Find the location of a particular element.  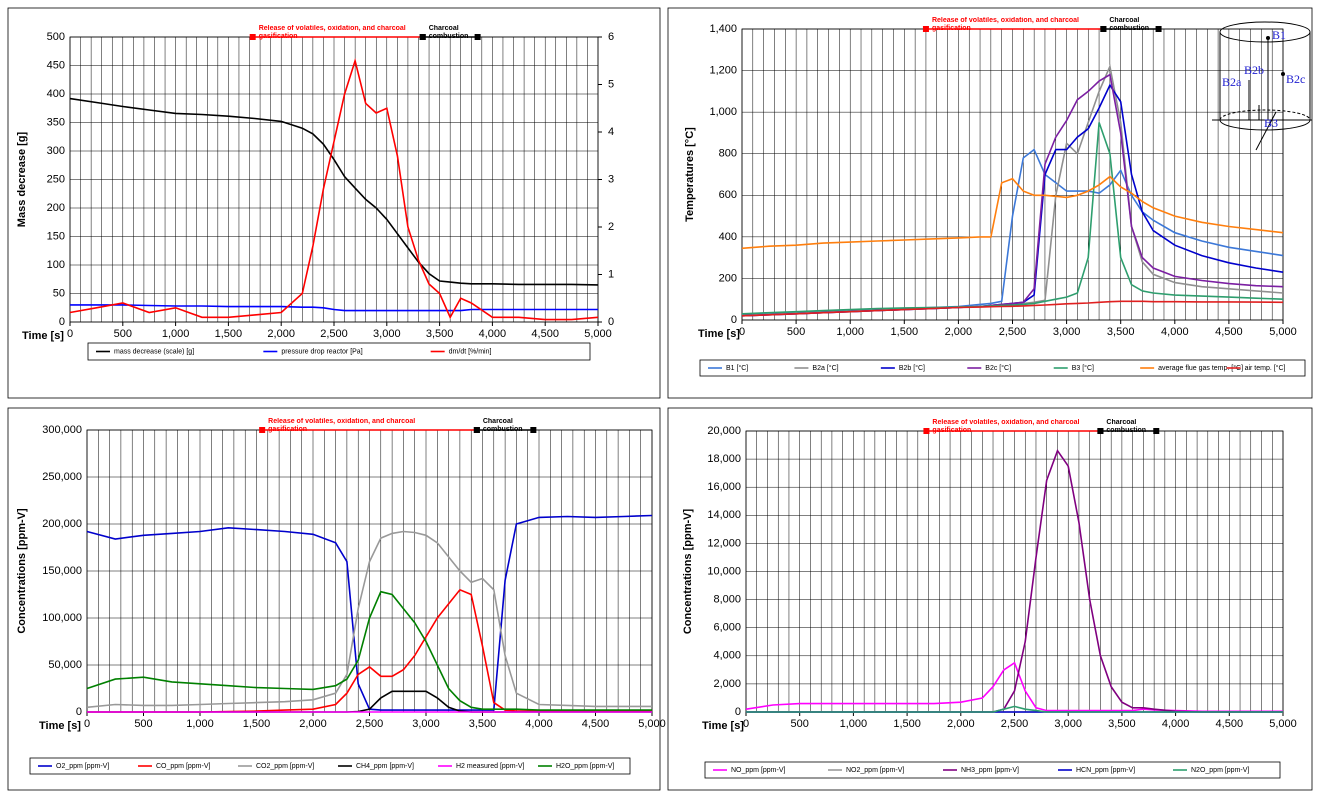

legend-label: B2a [°C] is located at coordinates (825, 368).